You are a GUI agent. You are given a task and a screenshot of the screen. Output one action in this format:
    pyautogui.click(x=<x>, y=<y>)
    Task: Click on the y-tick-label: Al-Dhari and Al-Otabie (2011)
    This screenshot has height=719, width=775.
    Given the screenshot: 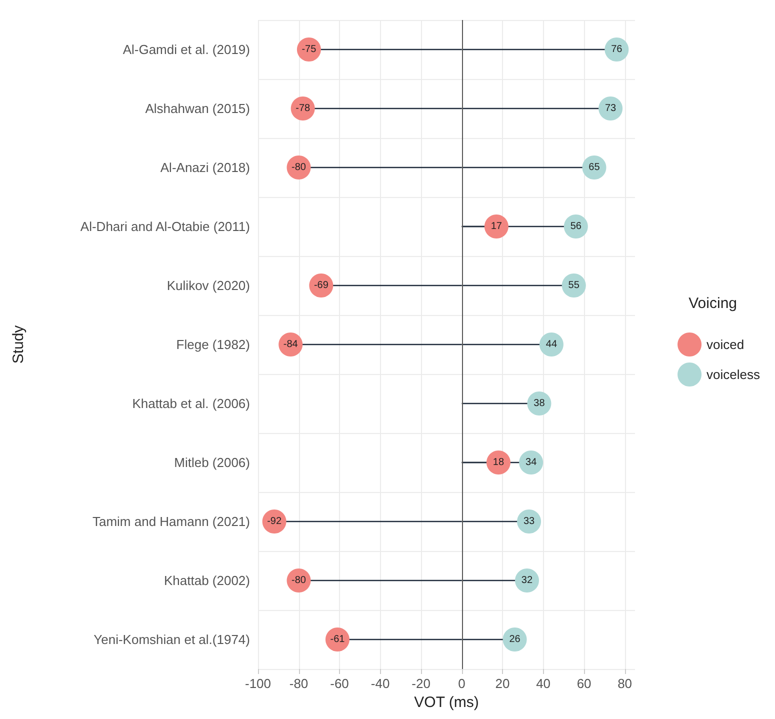 What is the action you would take?
    pyautogui.click(x=165, y=226)
    